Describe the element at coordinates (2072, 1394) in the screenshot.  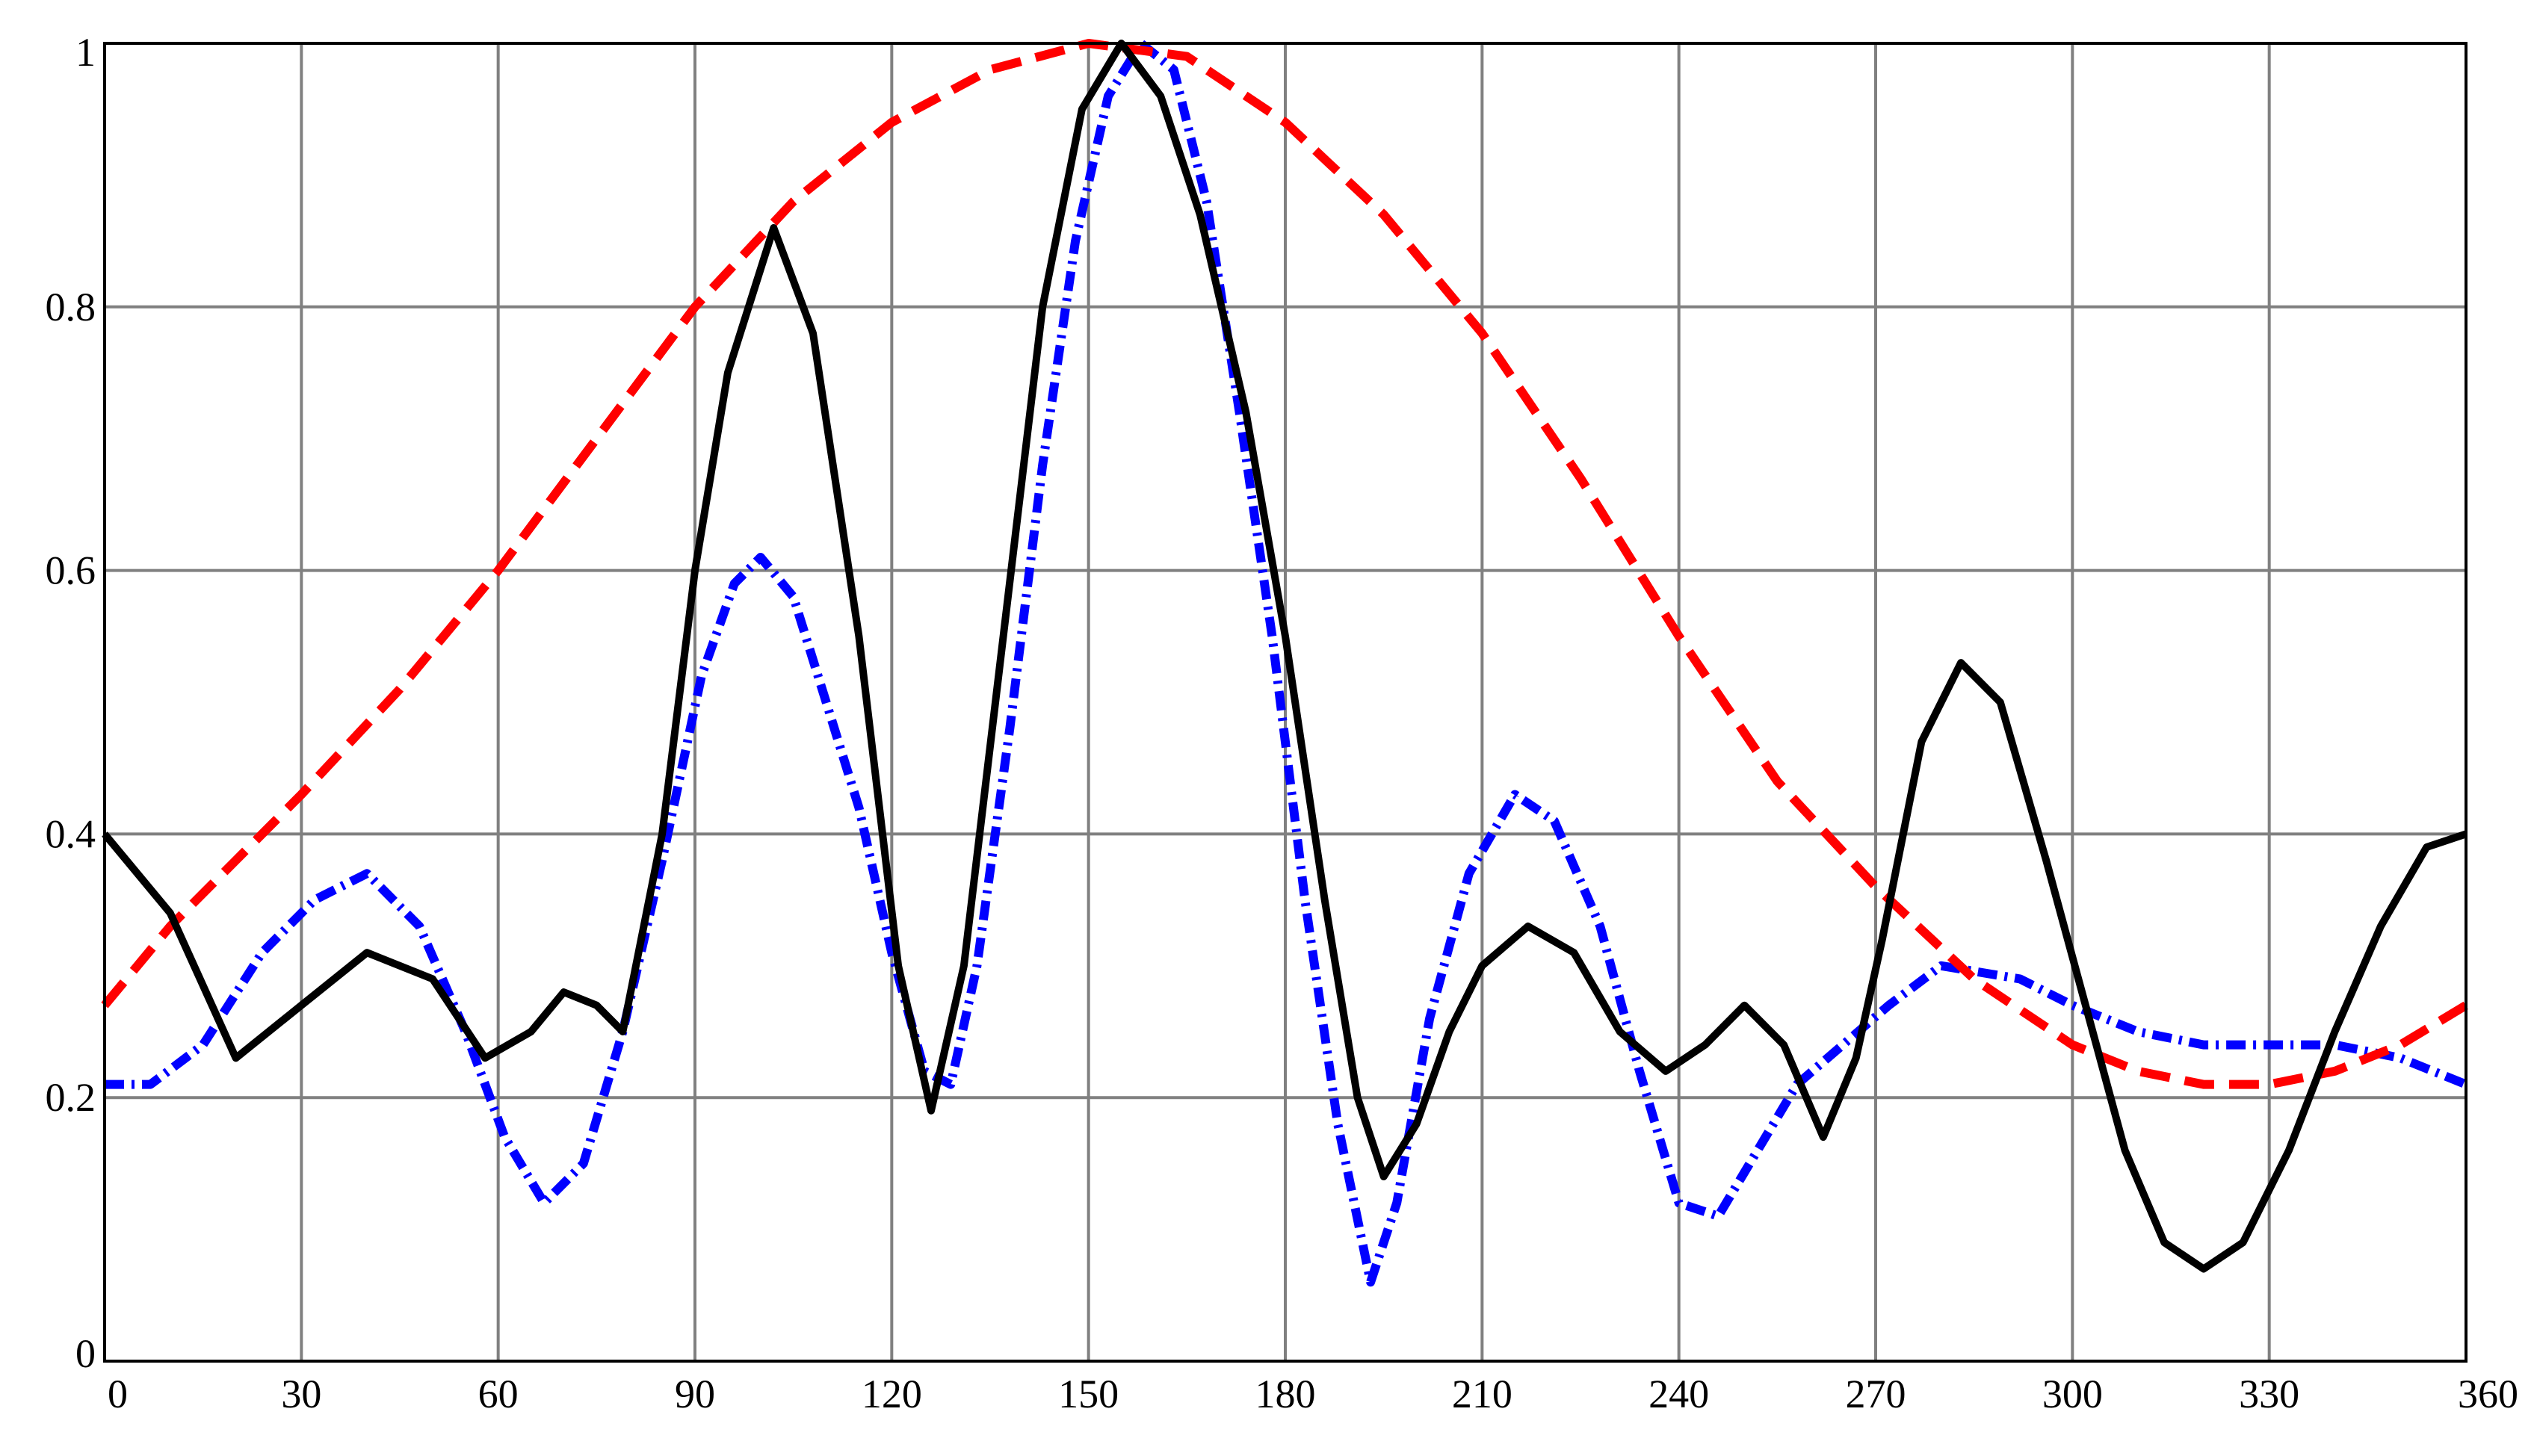
I see `x-tick-label: 300` at that location.